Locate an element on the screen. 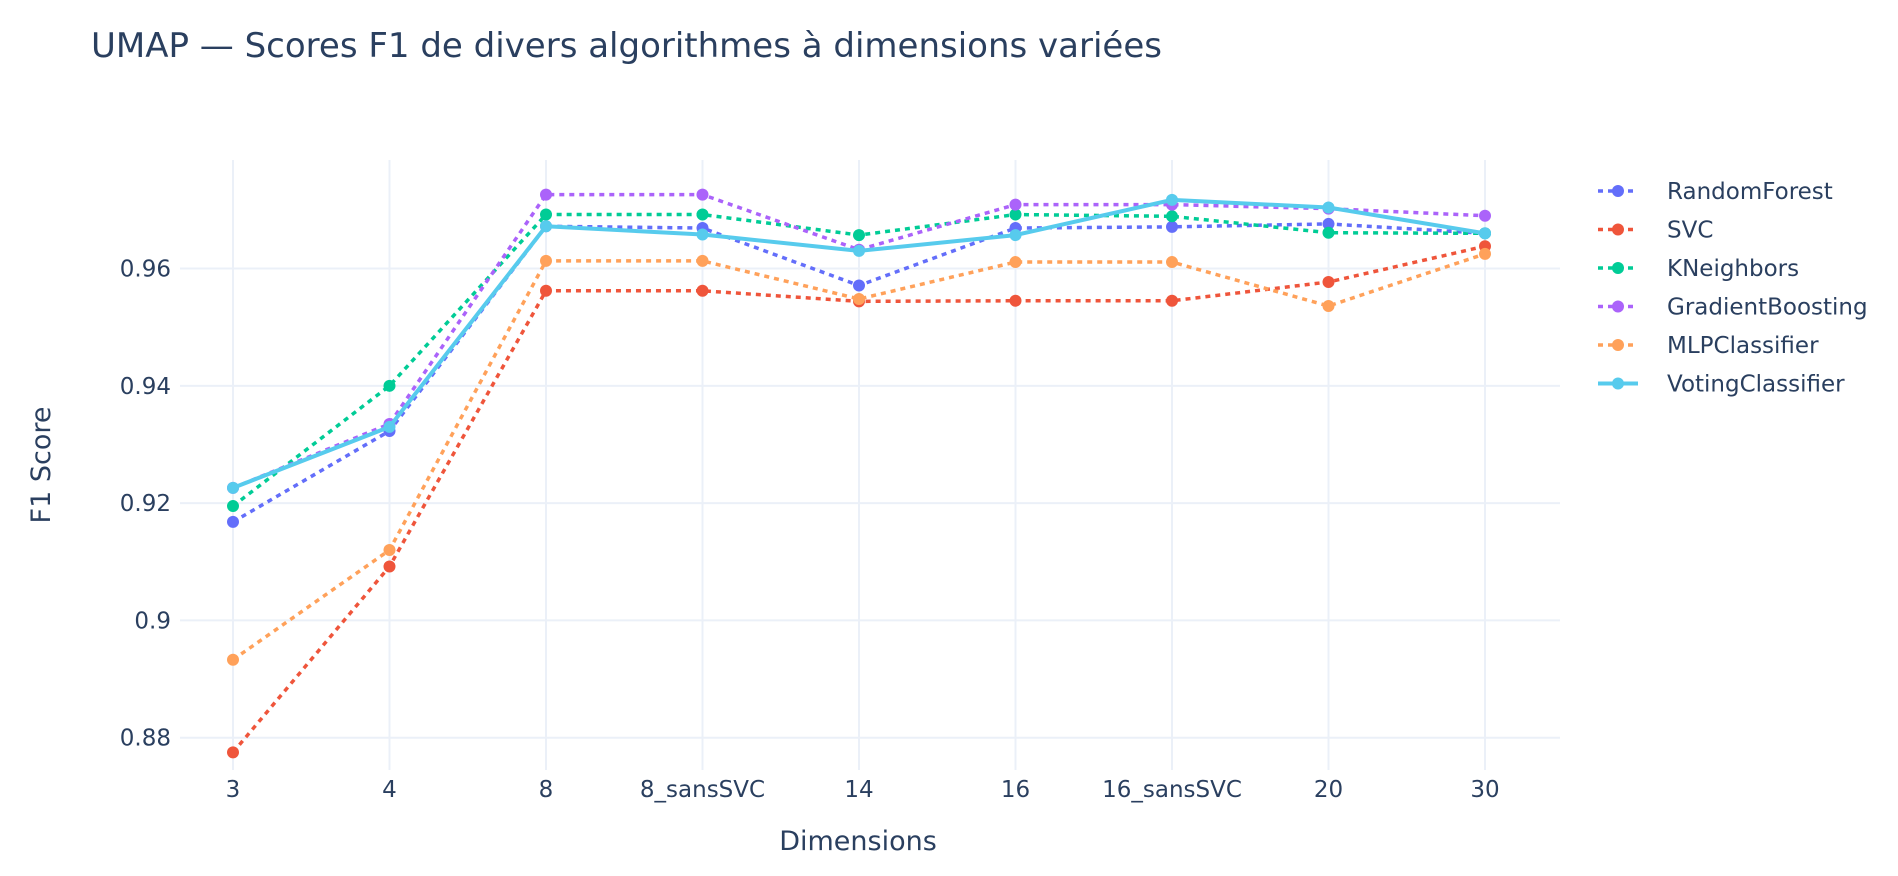 This screenshot has width=1898, height=876. legend-item: RandomForest is located at coordinates (1715, 192).